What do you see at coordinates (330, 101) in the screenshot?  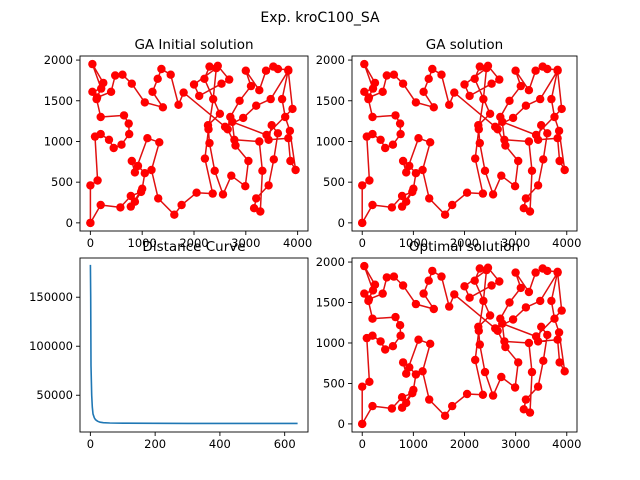 I see `y-tick-label: 1500` at bounding box center [330, 101].